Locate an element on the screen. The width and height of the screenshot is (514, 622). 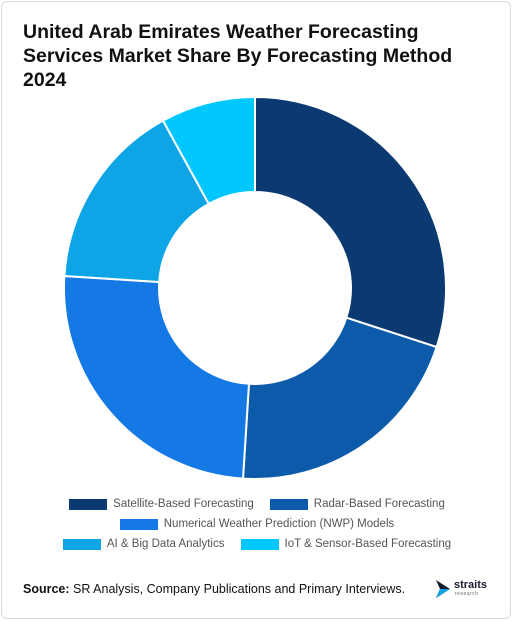
legend-swatch-ai is located at coordinates (81, 544).